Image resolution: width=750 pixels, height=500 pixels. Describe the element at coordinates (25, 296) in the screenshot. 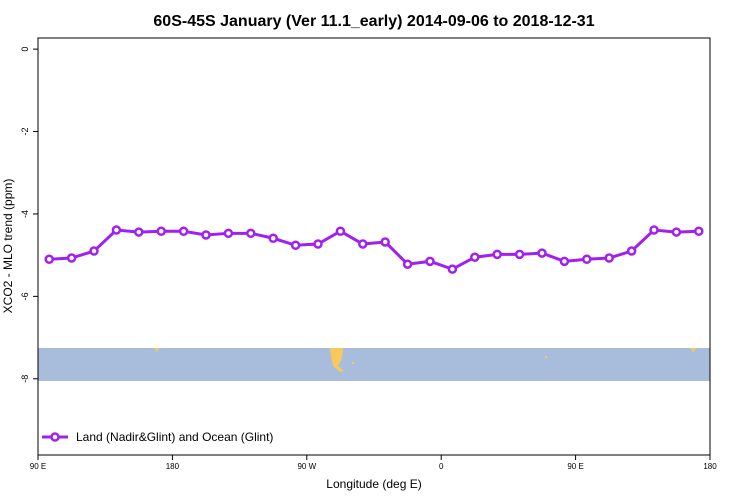

I see `y-tick-label: -6` at that location.